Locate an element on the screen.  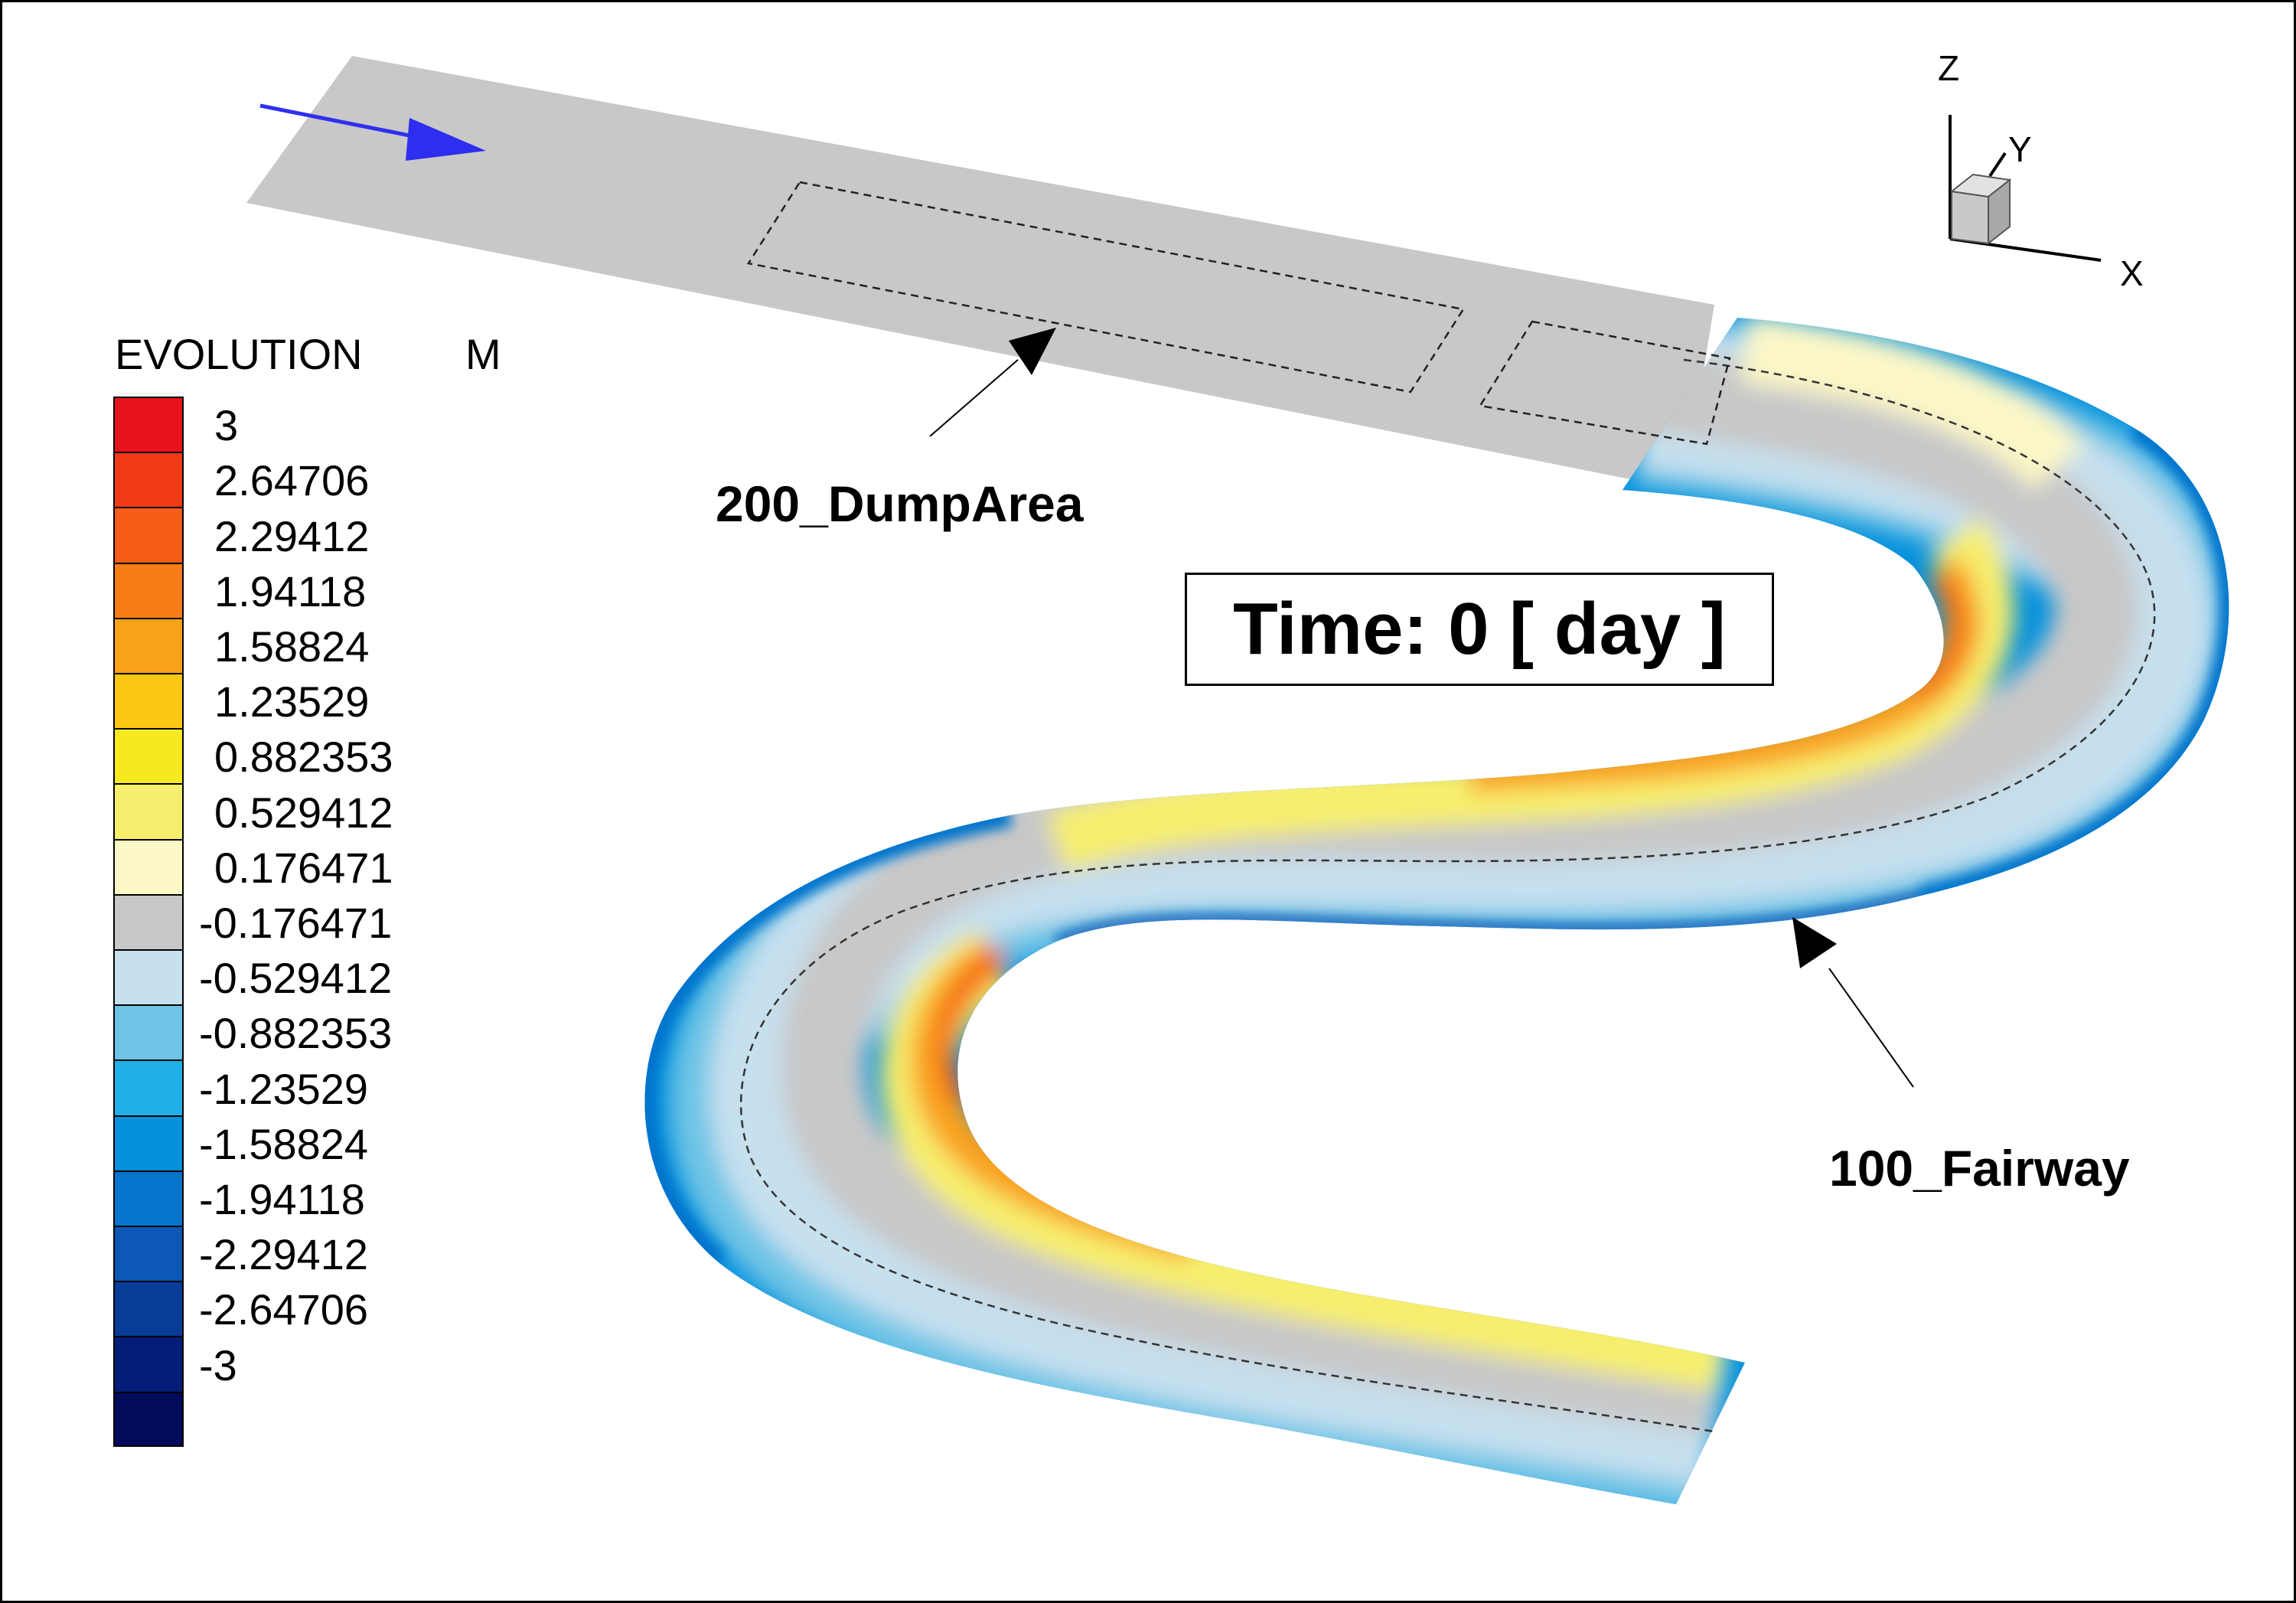
z-axis-label: Z is located at coordinates (1949, 68).